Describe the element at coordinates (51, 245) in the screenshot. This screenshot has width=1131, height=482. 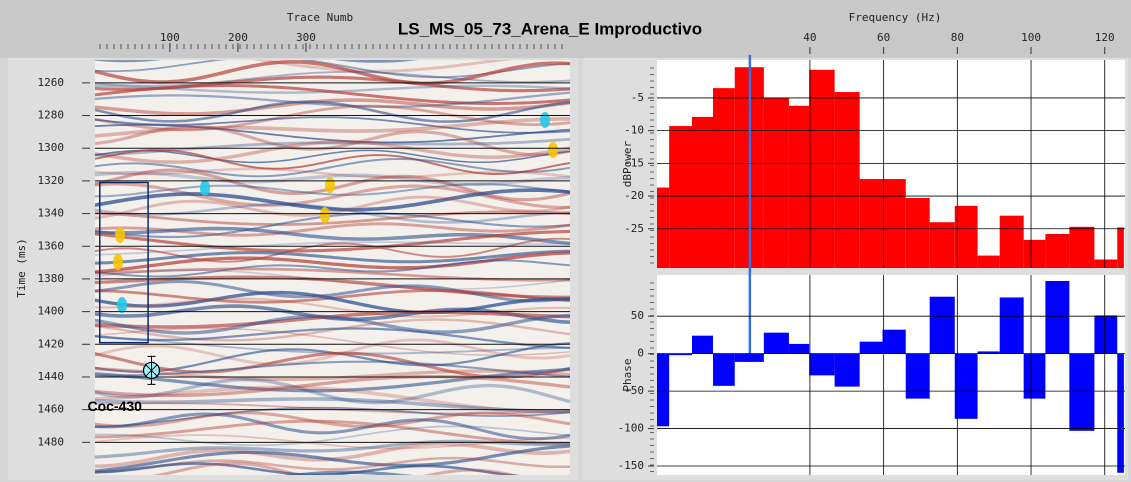
I see `y-tick-label: 1360` at that location.